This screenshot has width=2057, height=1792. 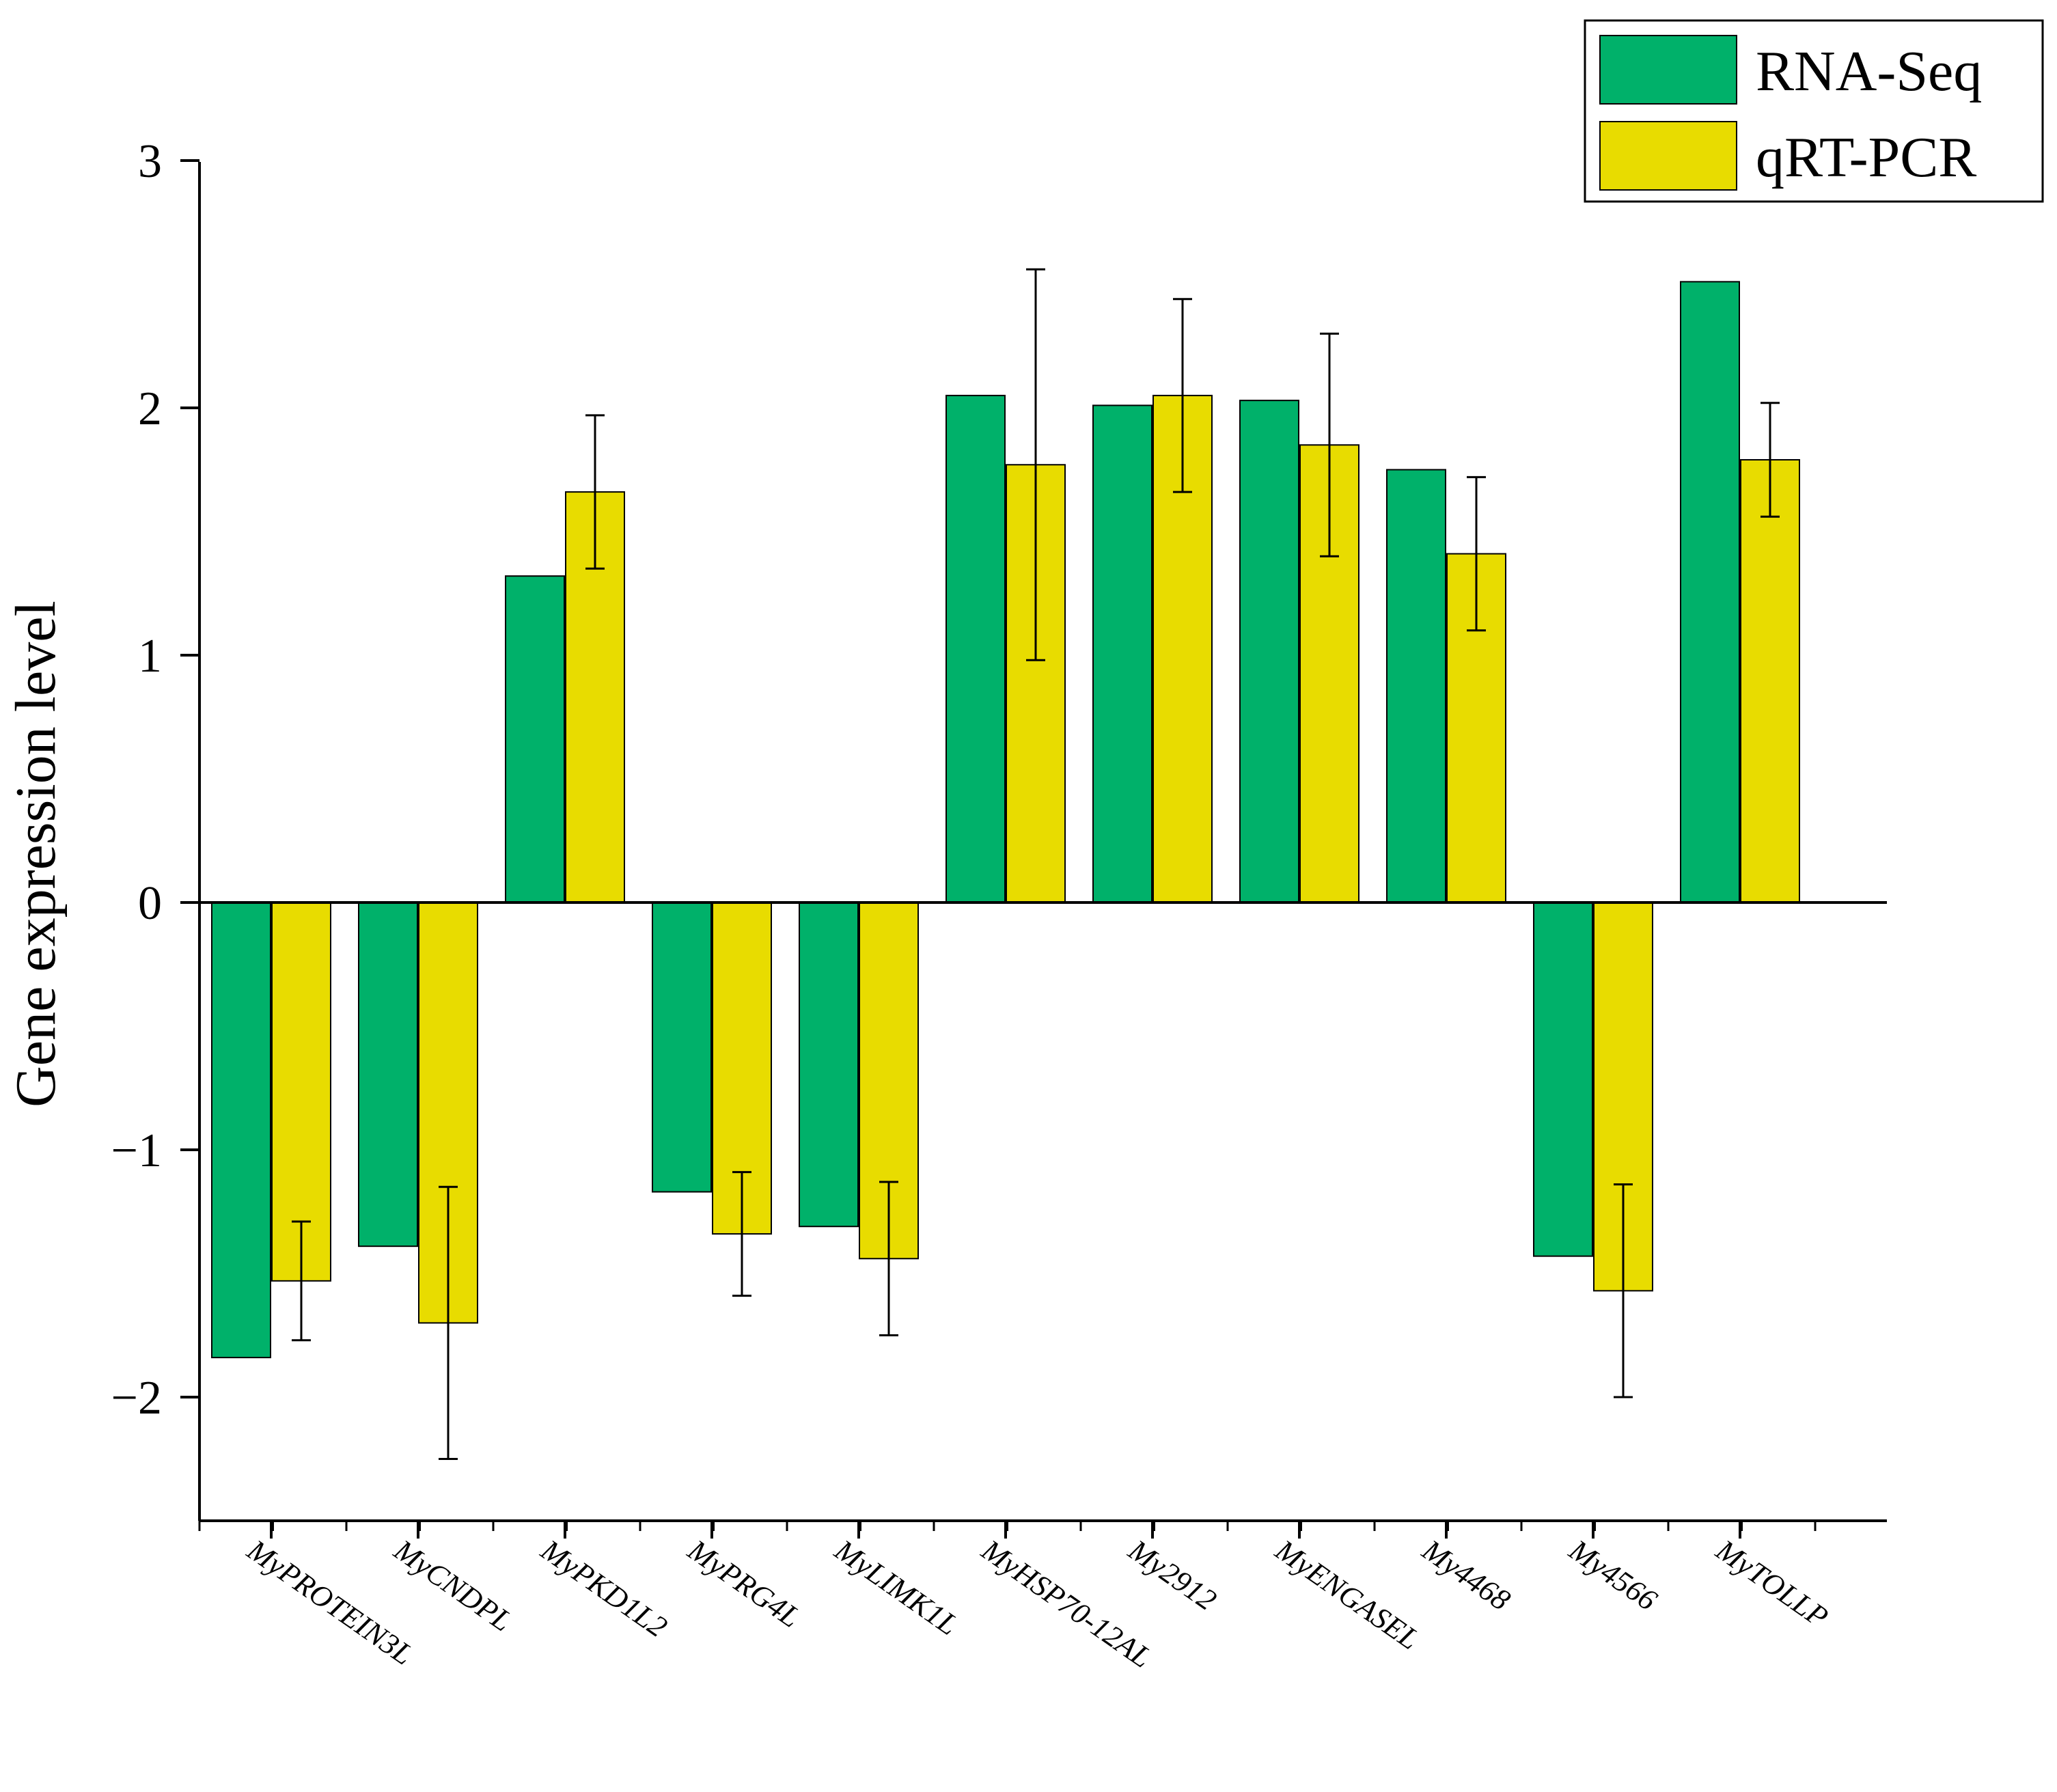 I want to click on error-bar-my2912, so click(x=1182, y=395).